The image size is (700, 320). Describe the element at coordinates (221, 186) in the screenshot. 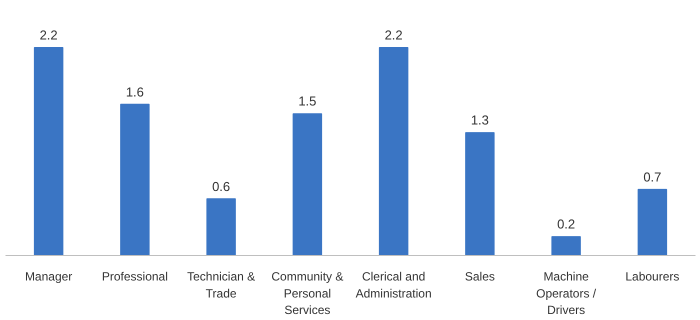

I see `data-label: 0.6` at that location.